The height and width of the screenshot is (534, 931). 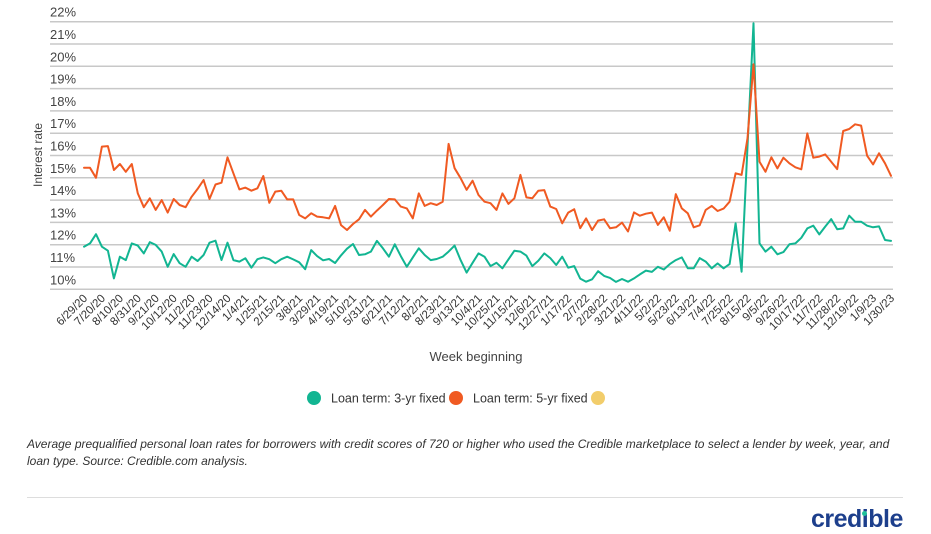 I want to click on y-tick-label: 17%, so click(x=63, y=123).